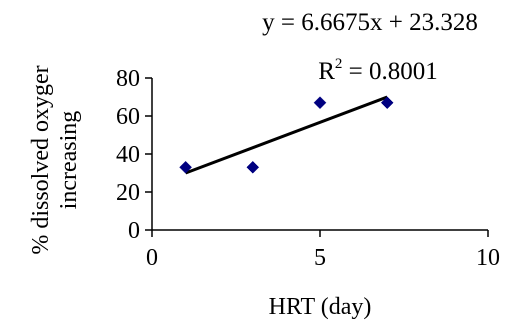 The image size is (519, 327). What do you see at coordinates (128, 117) in the screenshot?
I see `y-tick-label: 60` at bounding box center [128, 117].